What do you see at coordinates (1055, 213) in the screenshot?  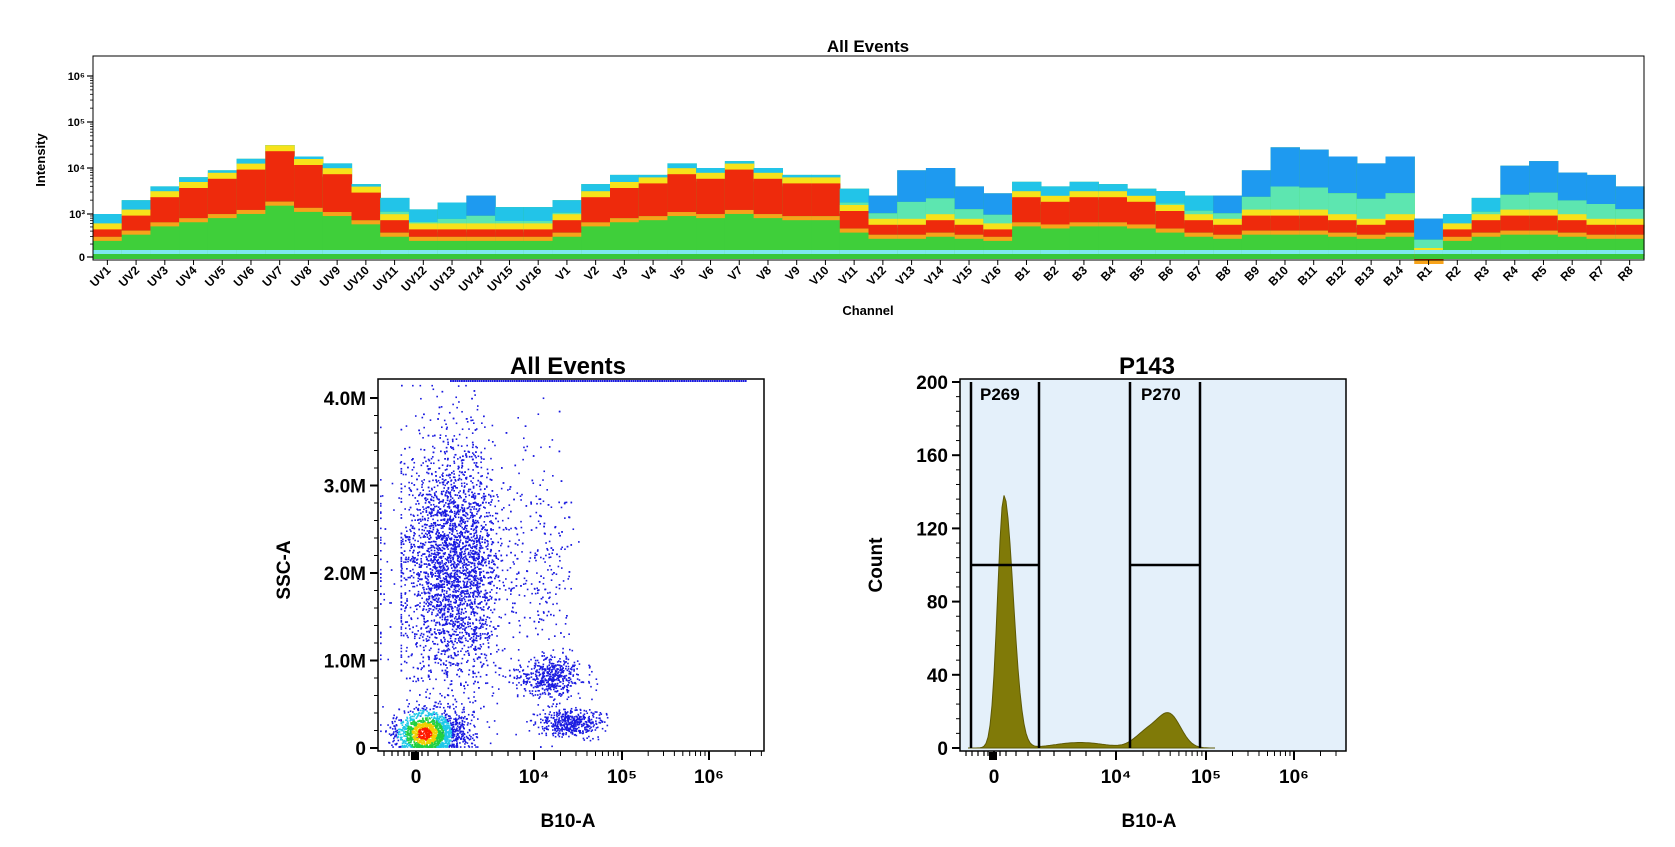 I see `spectrum-column-peak` at bounding box center [1055, 213].